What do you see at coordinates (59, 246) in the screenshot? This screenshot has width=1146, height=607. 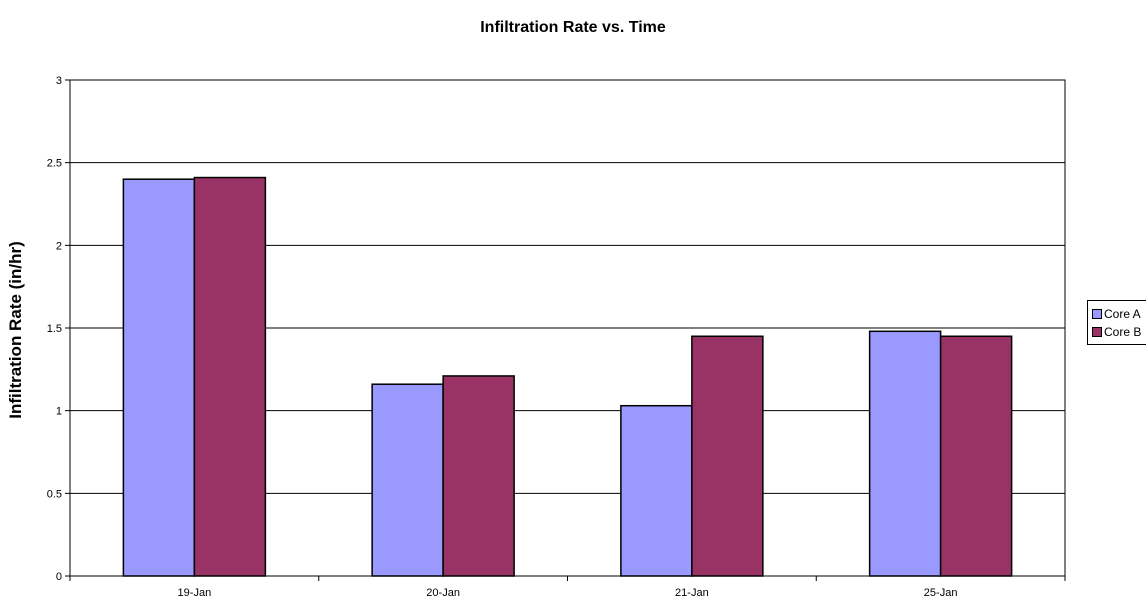 I see `y-tick-label: 2` at bounding box center [59, 246].